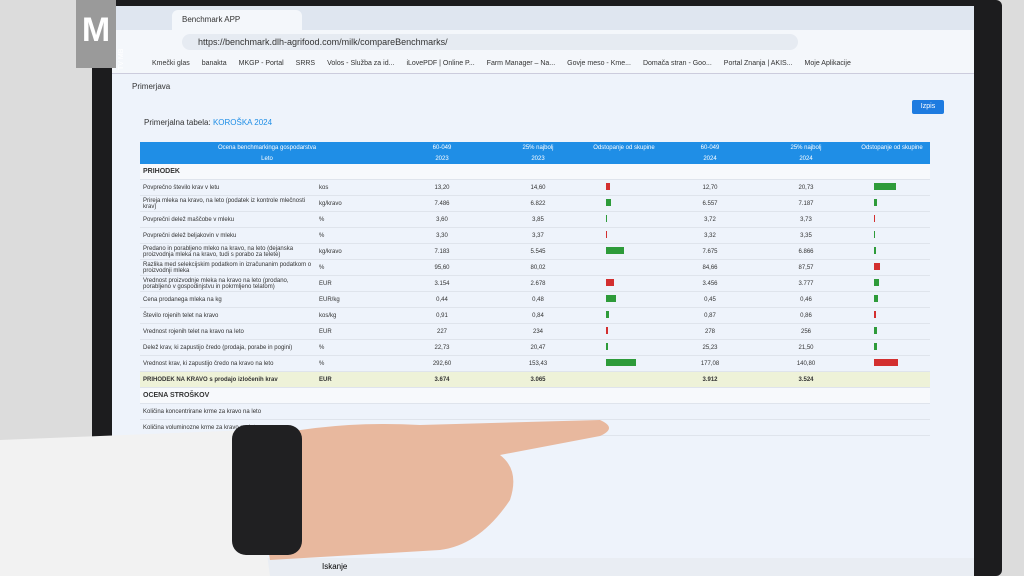  I want to click on table-label: Primerjalna tabela:, so click(177, 122).